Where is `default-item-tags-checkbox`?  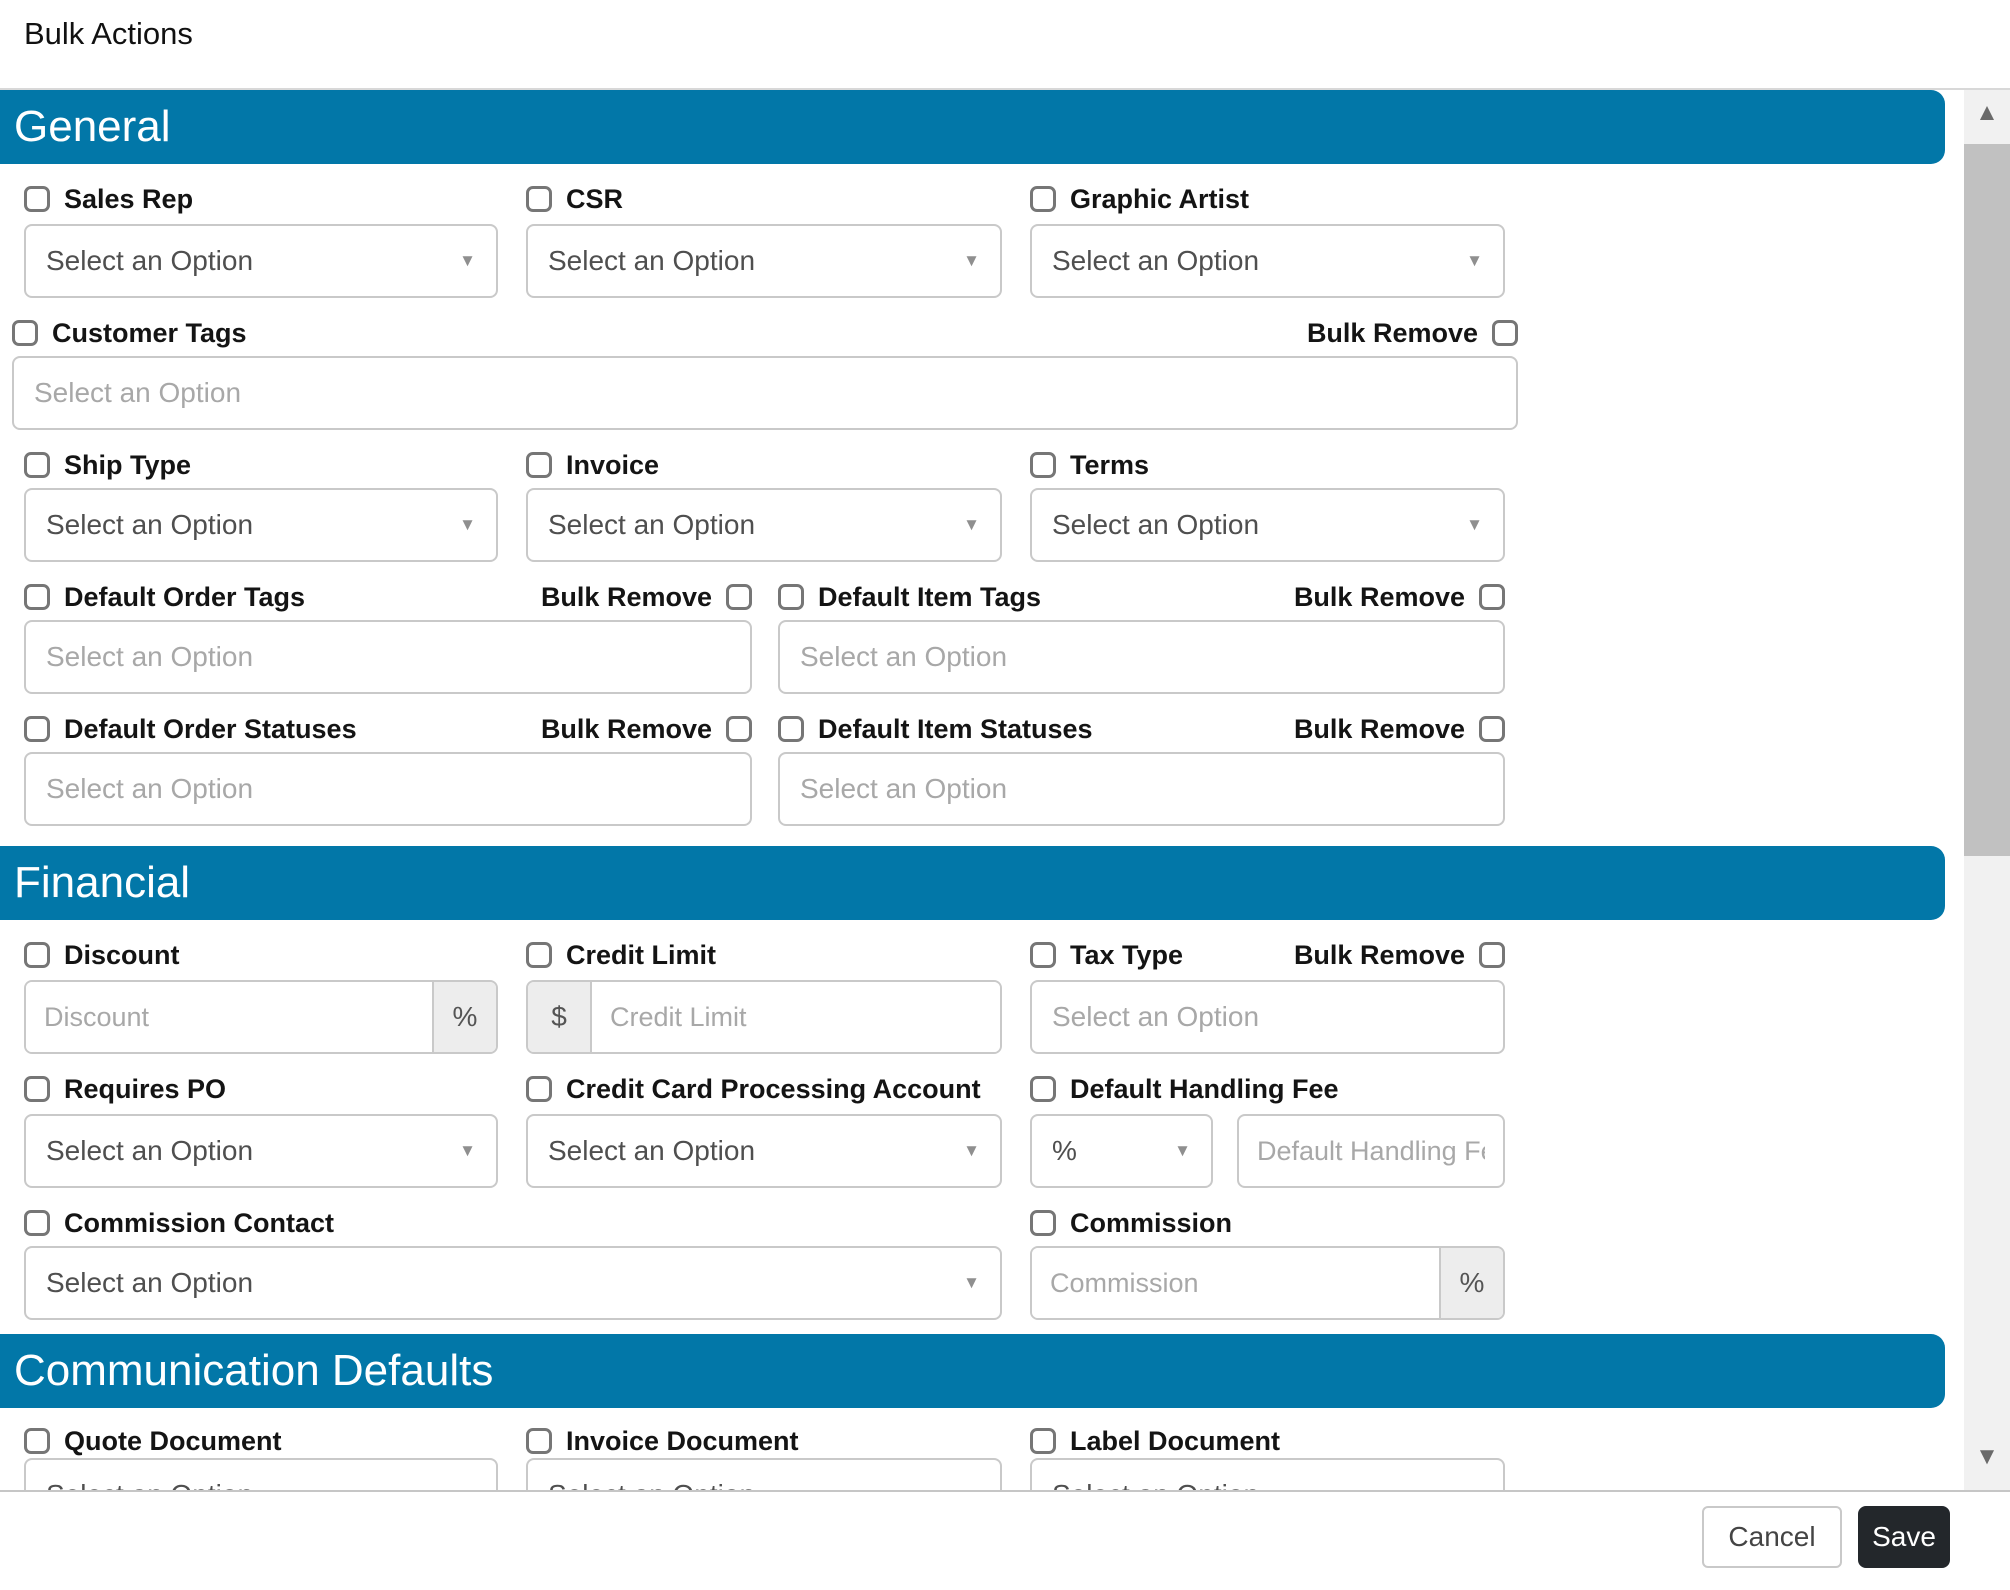 default-item-tags-checkbox is located at coordinates (791, 597).